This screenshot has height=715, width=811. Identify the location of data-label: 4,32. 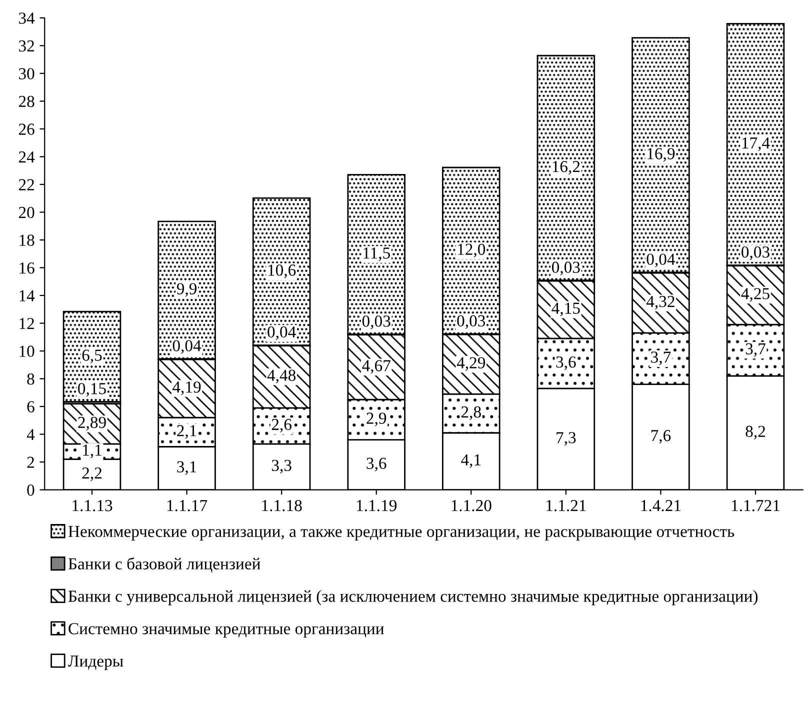
(660, 303).